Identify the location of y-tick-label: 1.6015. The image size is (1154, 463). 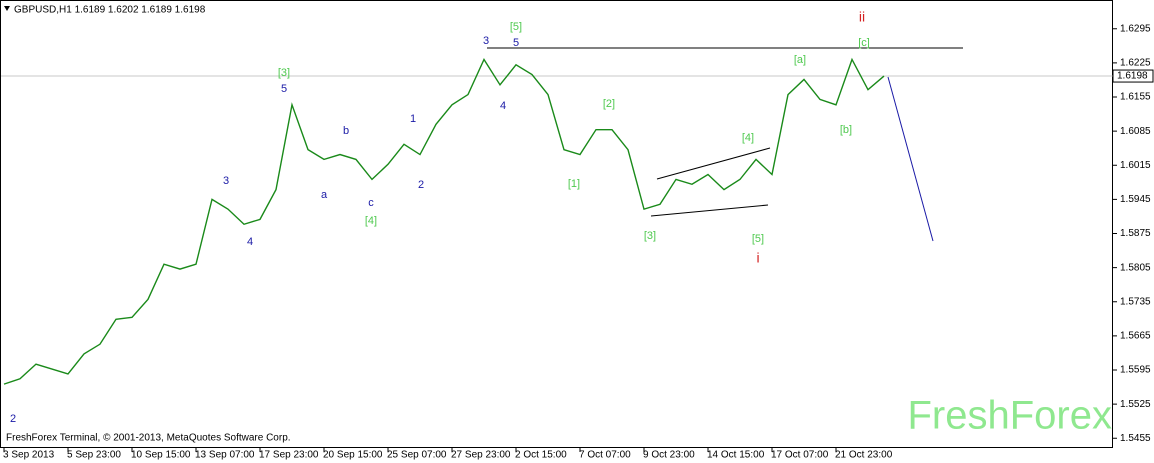
(1135, 165).